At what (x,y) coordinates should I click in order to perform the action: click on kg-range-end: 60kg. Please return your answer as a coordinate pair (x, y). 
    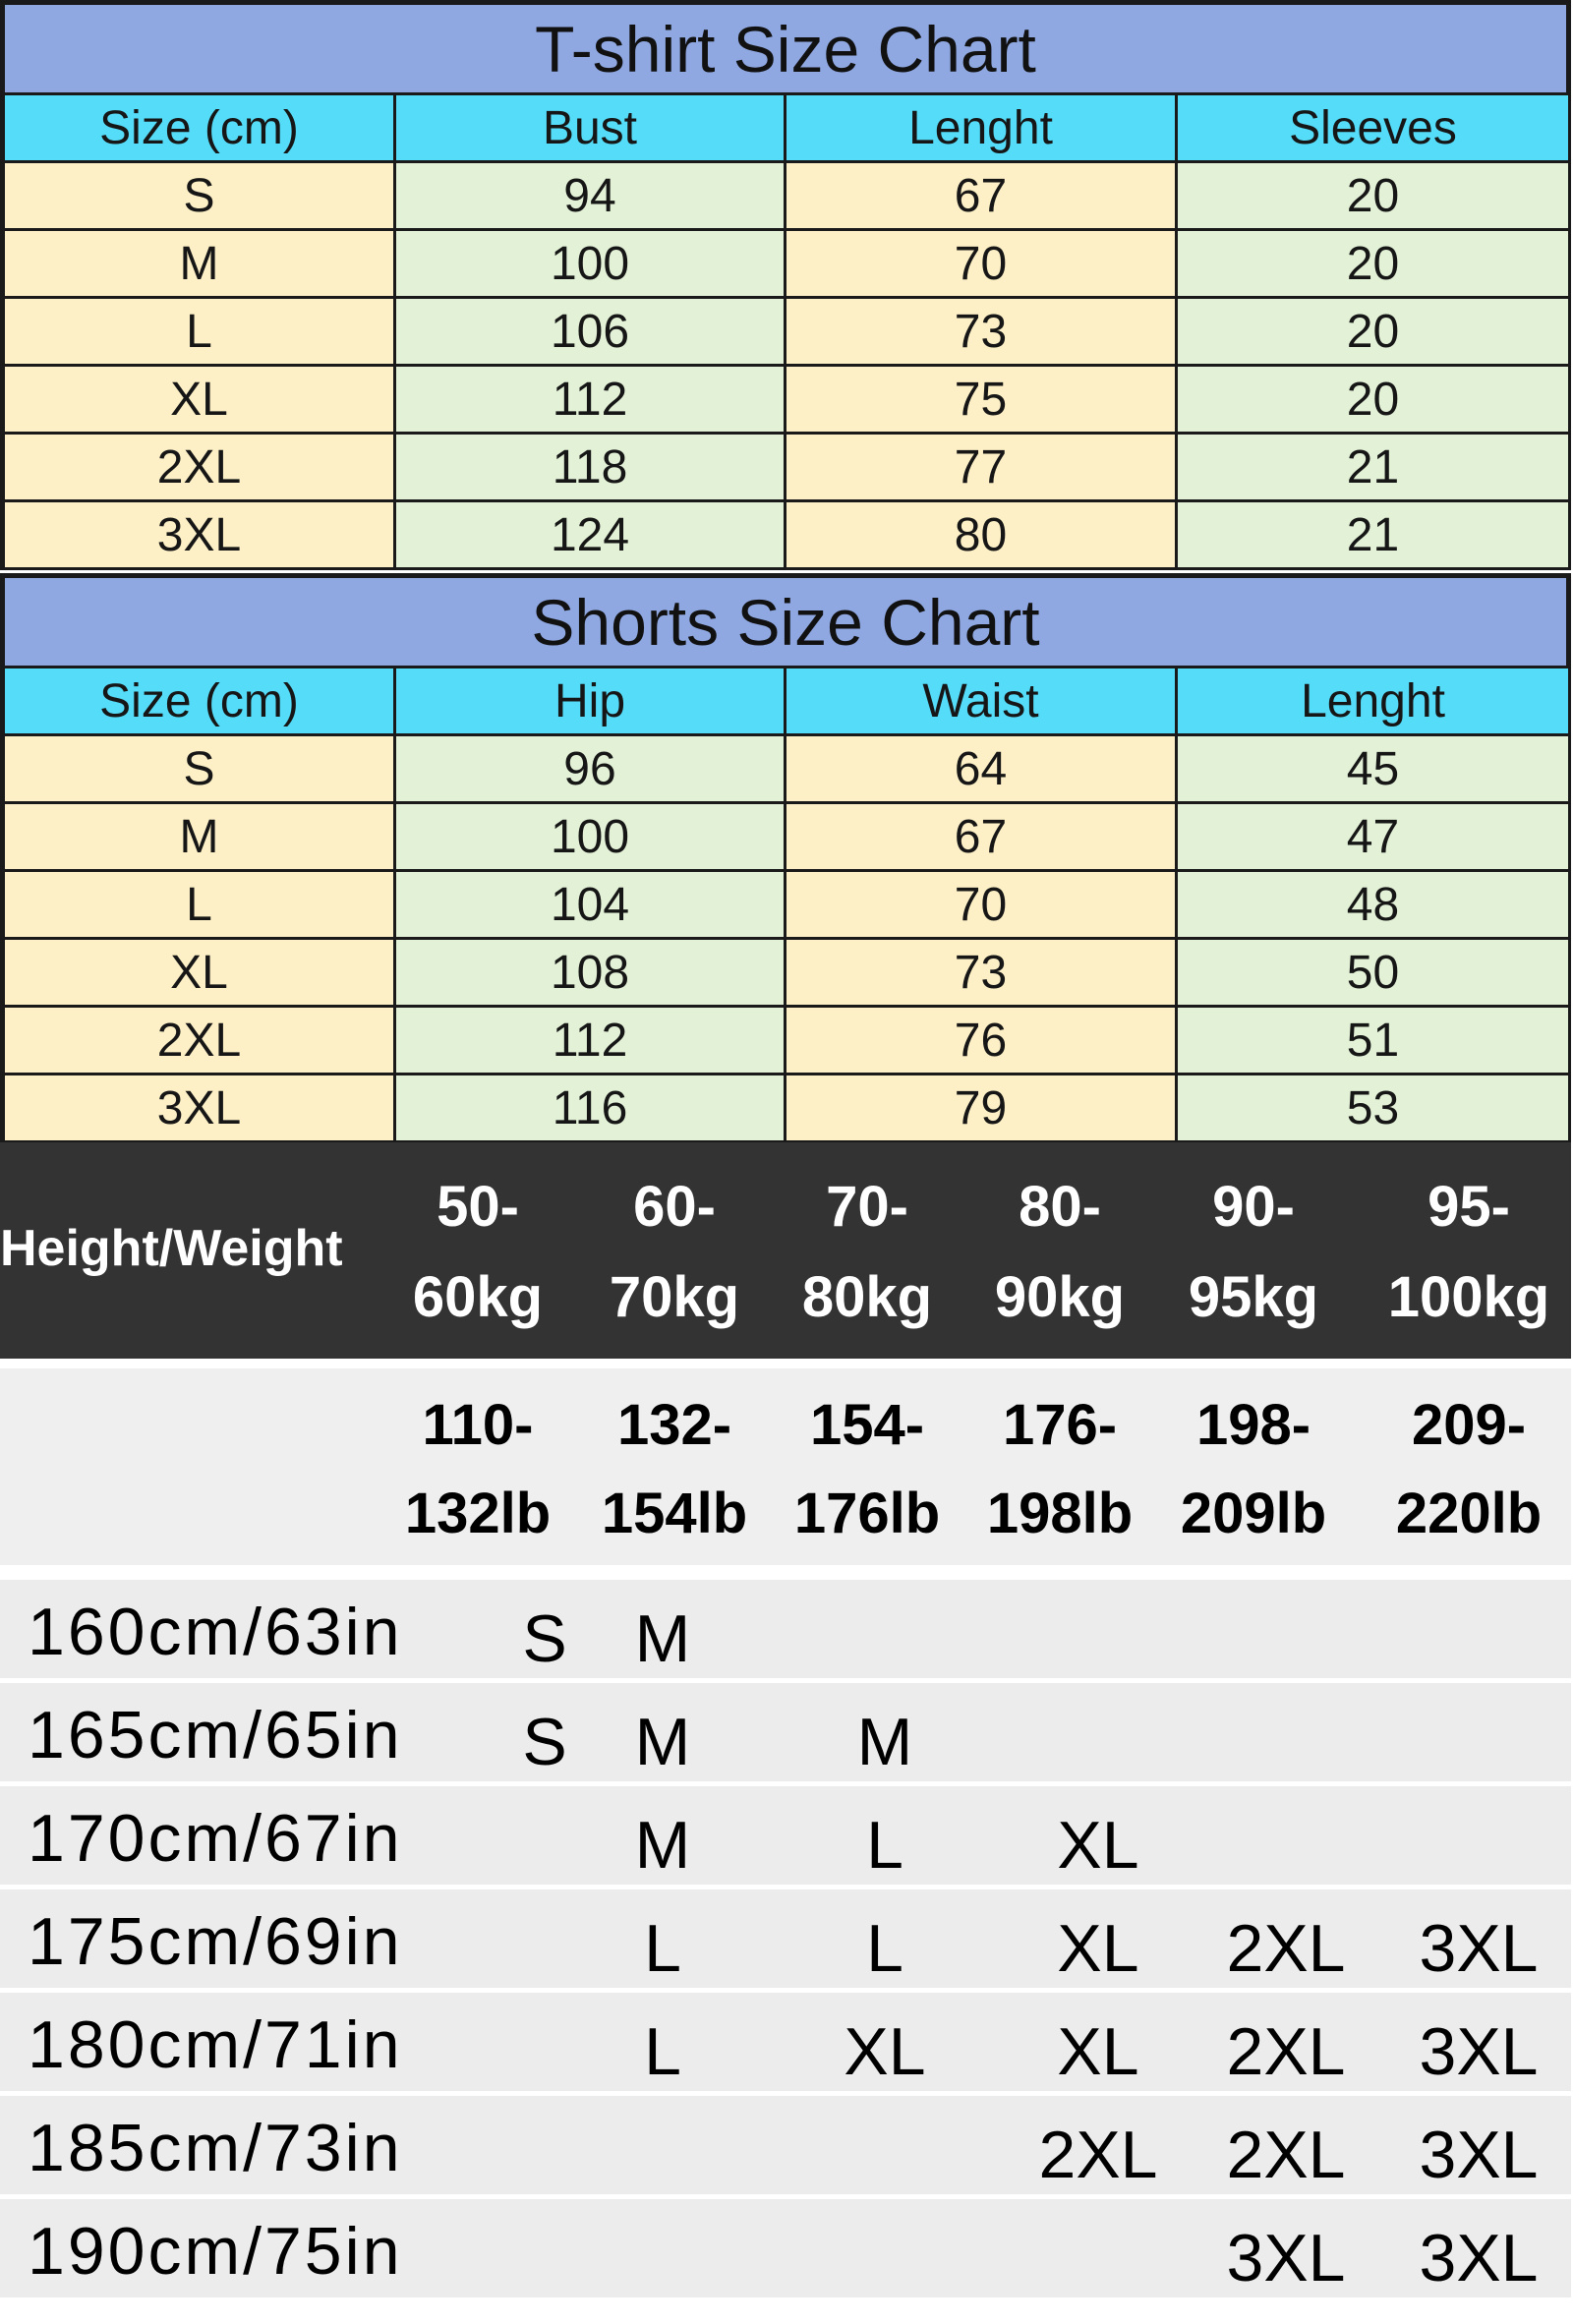
    Looking at the image, I should click on (478, 1297).